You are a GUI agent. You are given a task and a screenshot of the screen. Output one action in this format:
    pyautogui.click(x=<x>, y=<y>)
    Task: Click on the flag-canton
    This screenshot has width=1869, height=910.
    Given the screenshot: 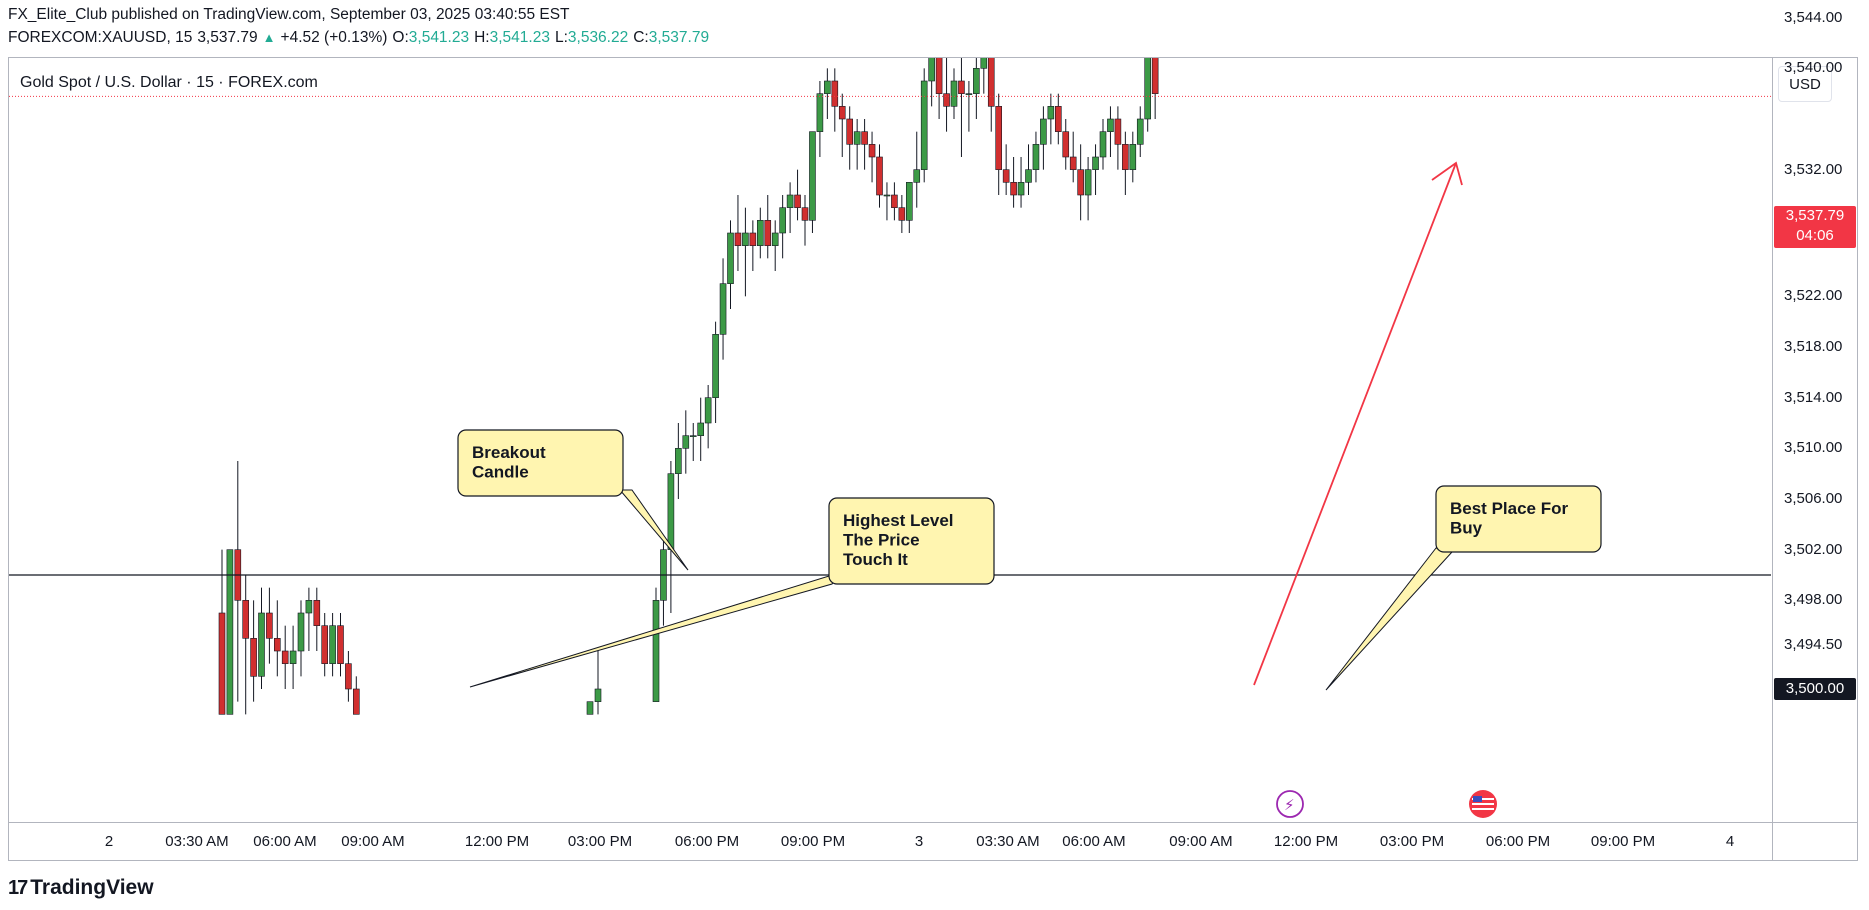 What is the action you would take?
    pyautogui.click(x=1477, y=799)
    